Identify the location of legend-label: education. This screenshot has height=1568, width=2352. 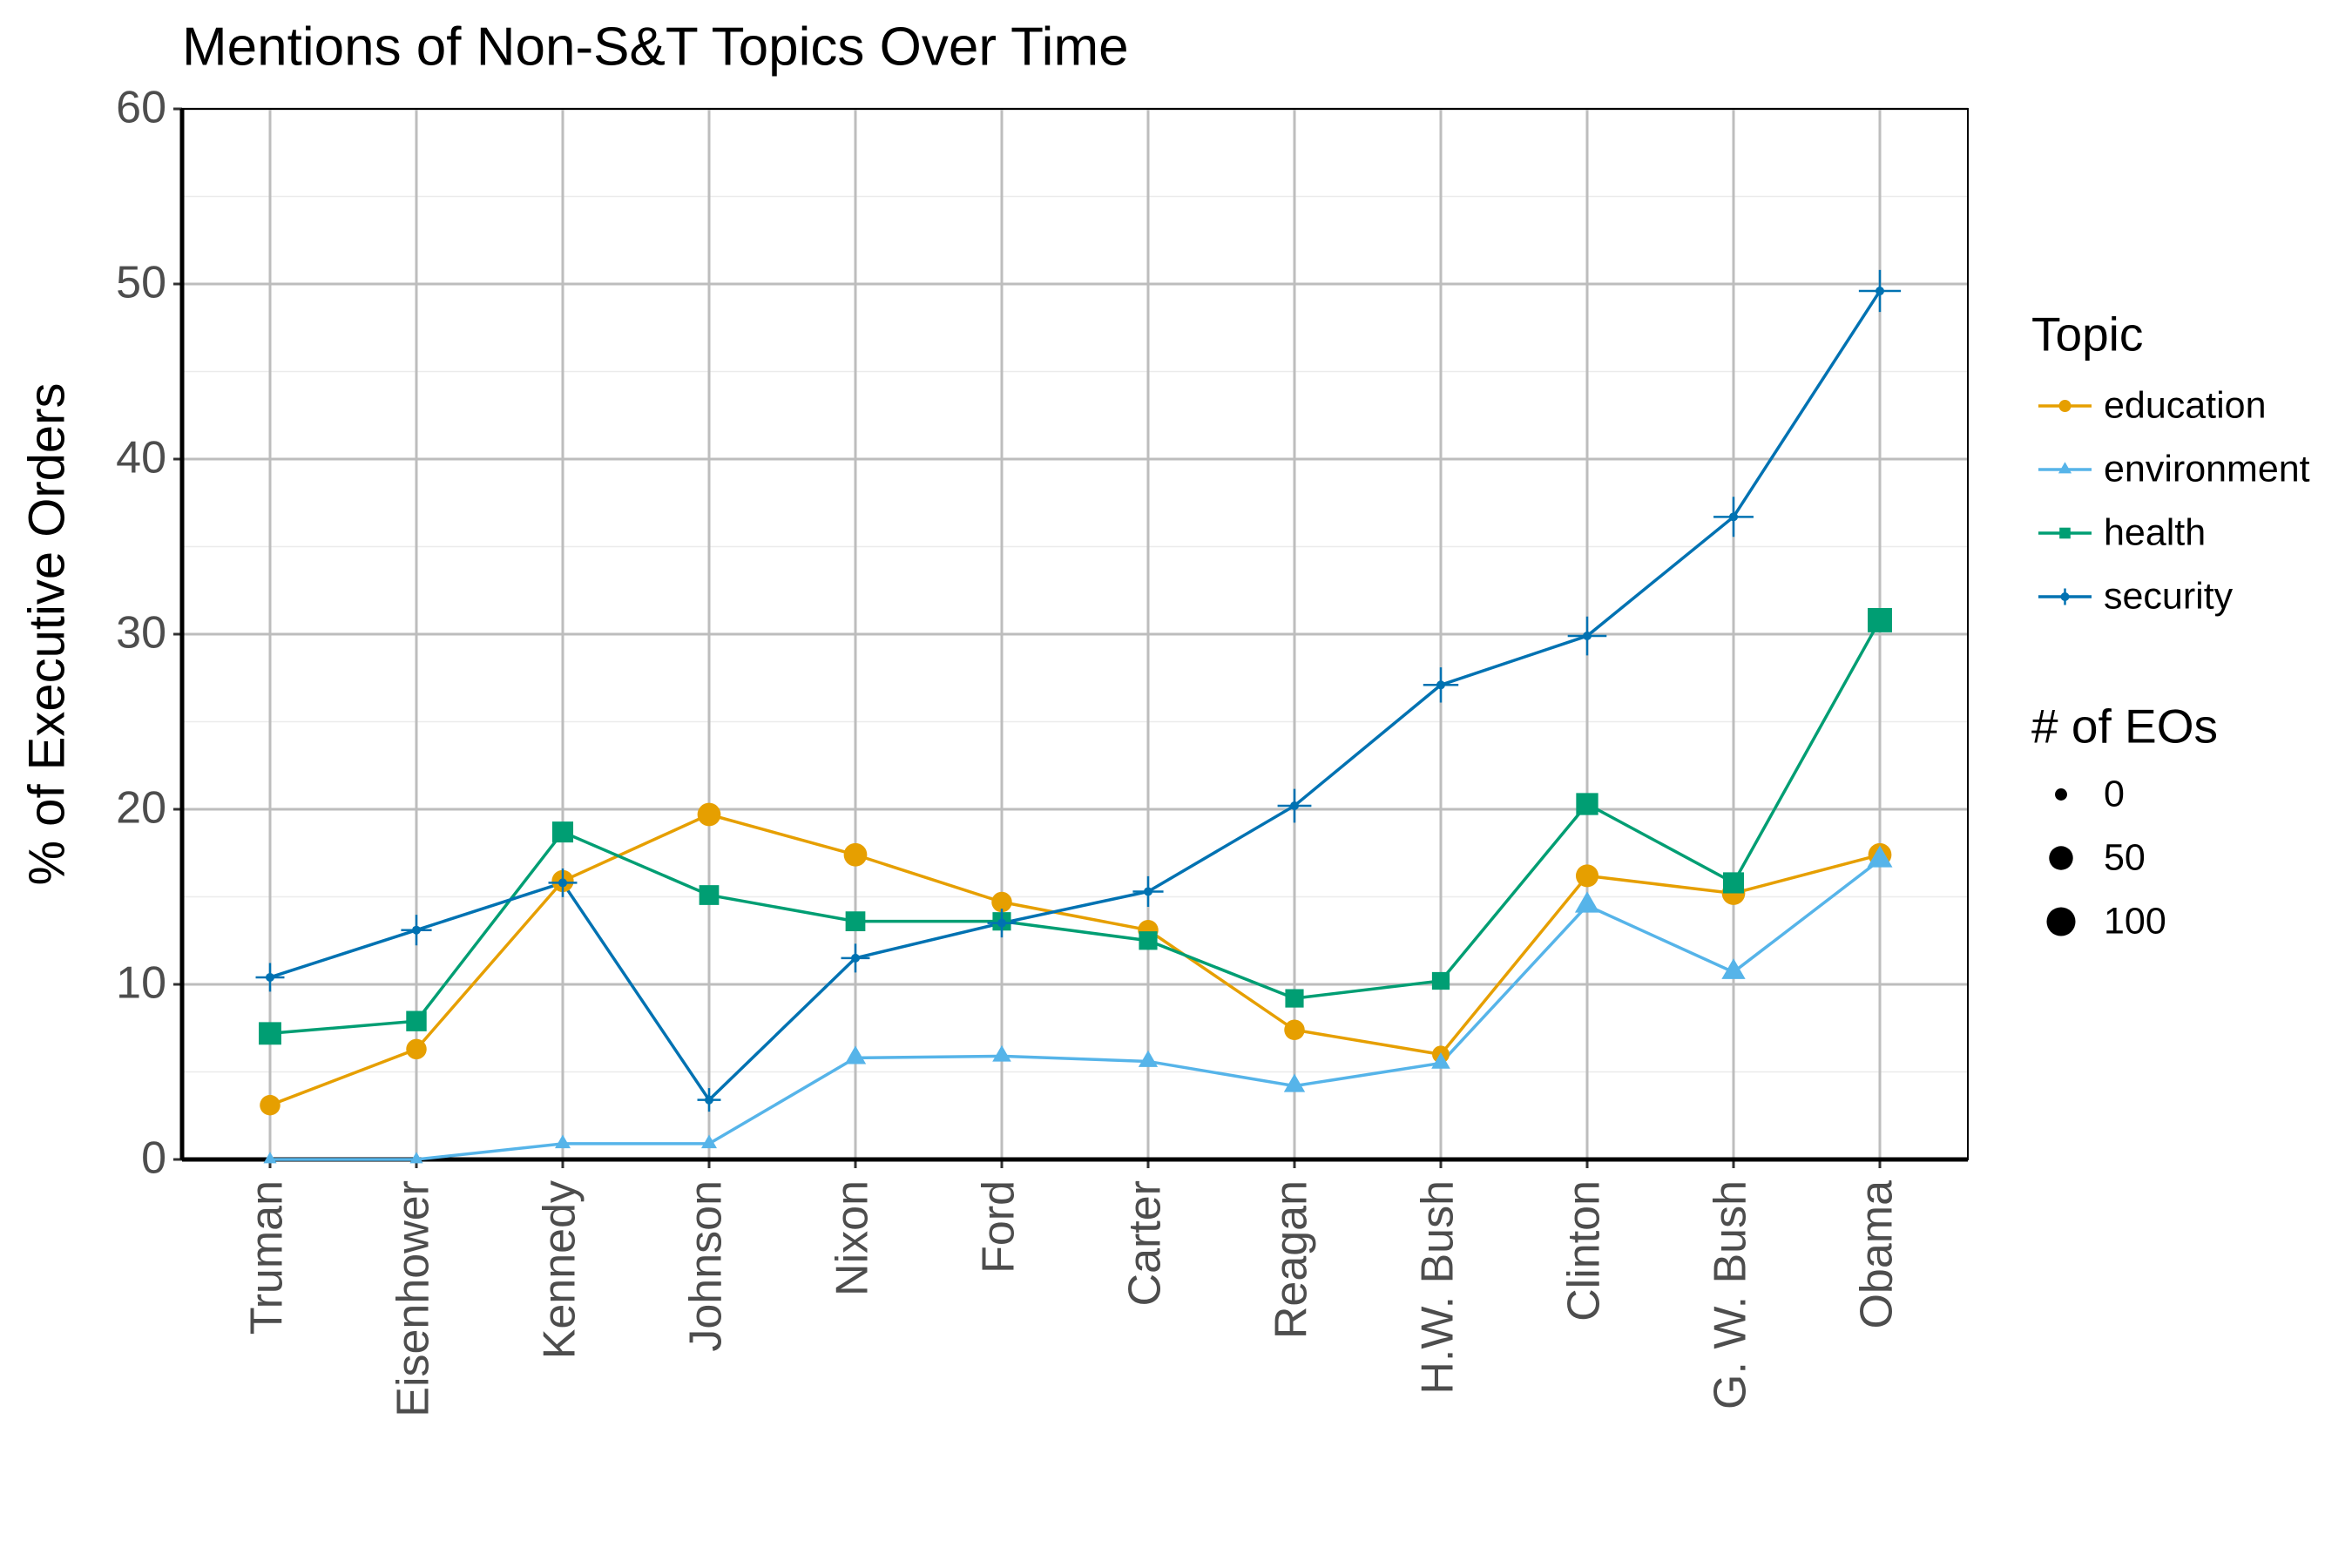
(2185, 405).